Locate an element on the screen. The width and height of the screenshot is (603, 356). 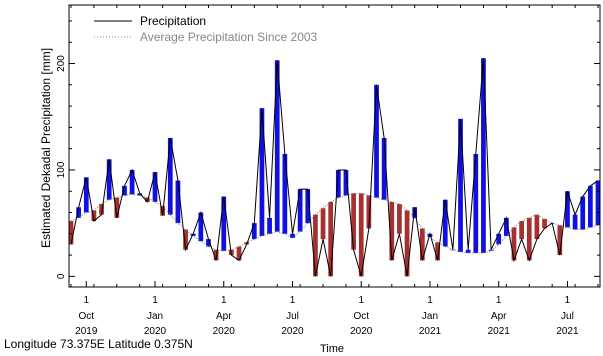
y-tick-label: 100 is located at coordinates (61, 169).